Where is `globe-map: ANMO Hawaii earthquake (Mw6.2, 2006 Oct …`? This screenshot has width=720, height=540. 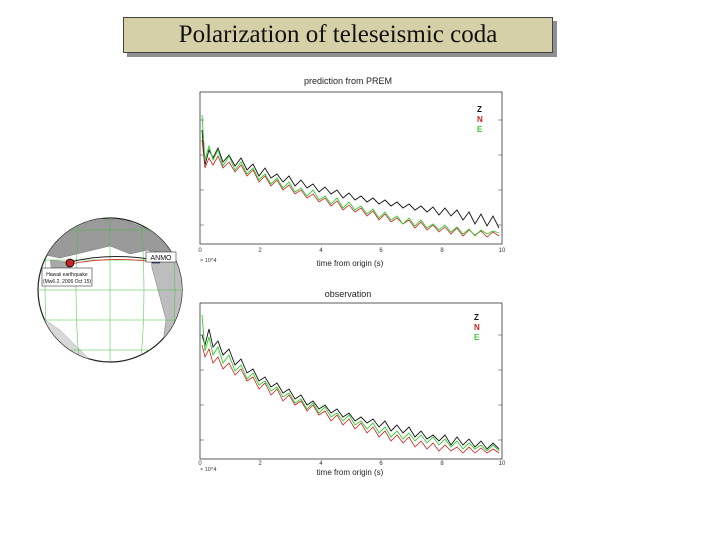 globe-map: ANMO Hawaii earthquake (Mw6.2, 2006 Oct … is located at coordinates (110, 290).